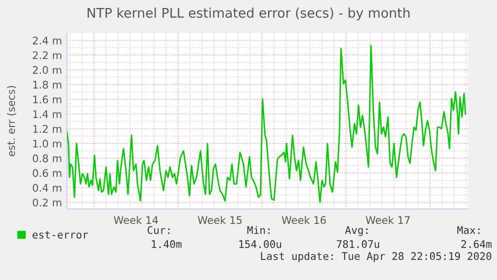 The height and width of the screenshot is (280, 497). What do you see at coordinates (258, 230) in the screenshot?
I see `text: Min:` at bounding box center [258, 230].